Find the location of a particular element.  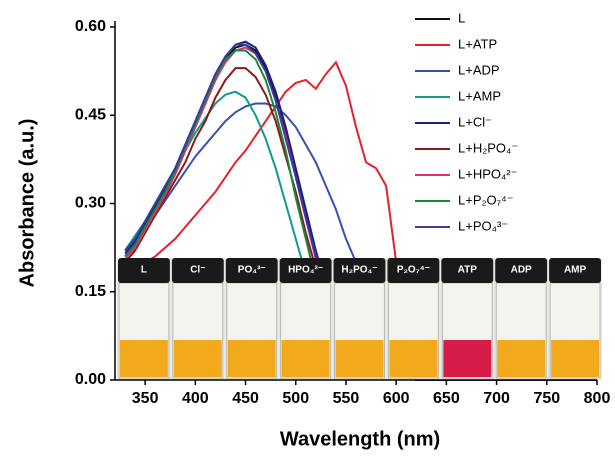

vial-label: H₂PO₄⁻ is located at coordinates (359, 270).